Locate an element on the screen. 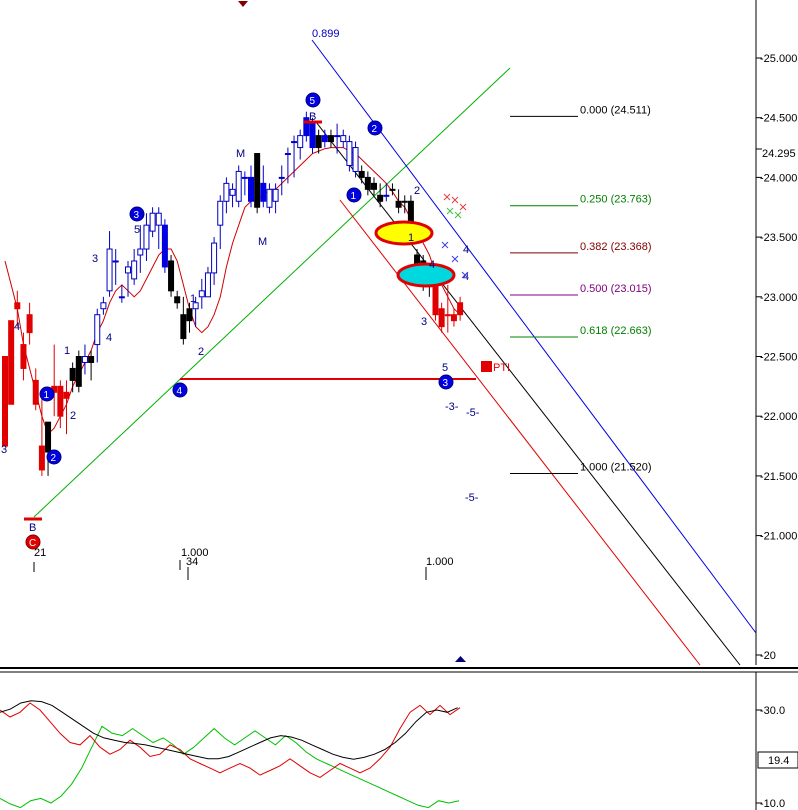 The width and height of the screenshot is (798, 810). wave-label-4: 4 is located at coordinates (17, 327).